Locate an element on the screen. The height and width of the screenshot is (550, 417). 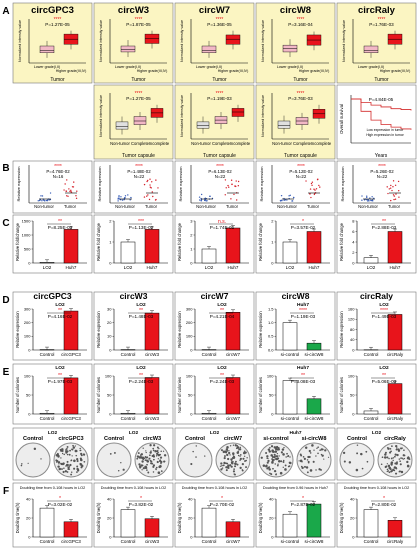
row-d-ytick-label: 80 is located at coordinates (352, 329).